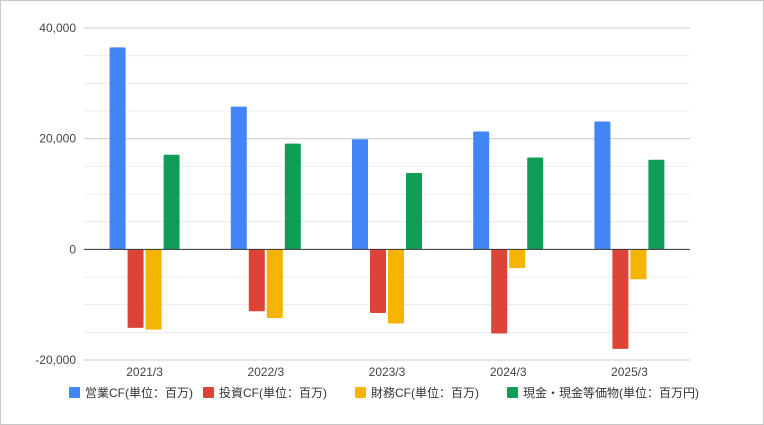  Describe the element at coordinates (139, 392) in the screenshot. I see `legend-label: 営業CF(単位：百万)` at that location.